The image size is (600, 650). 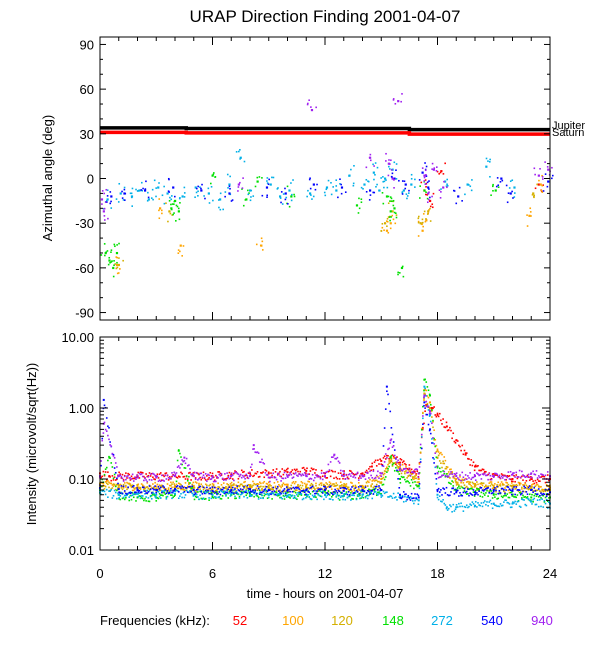 What do you see at coordinates (550, 573) in the screenshot?
I see `x-tick-label: 24` at bounding box center [550, 573].